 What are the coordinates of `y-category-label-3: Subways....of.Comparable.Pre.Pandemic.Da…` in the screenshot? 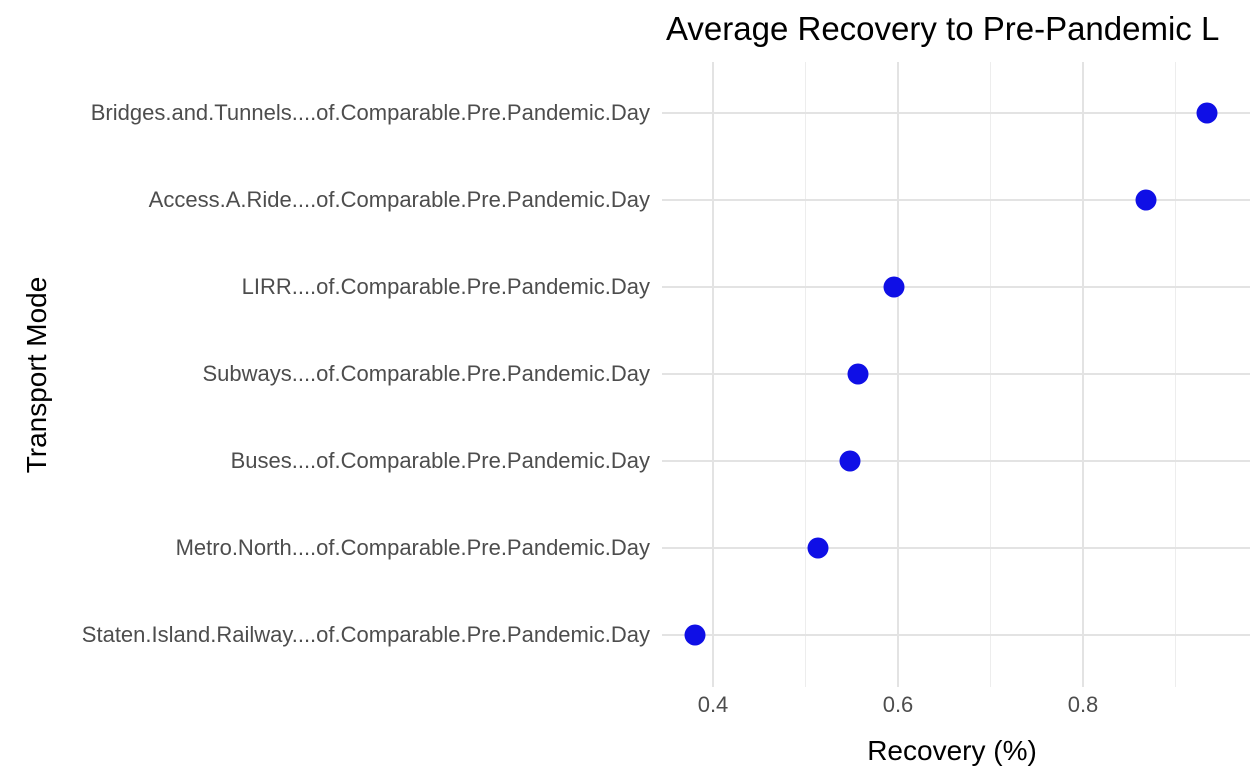 It's located at (426, 373).